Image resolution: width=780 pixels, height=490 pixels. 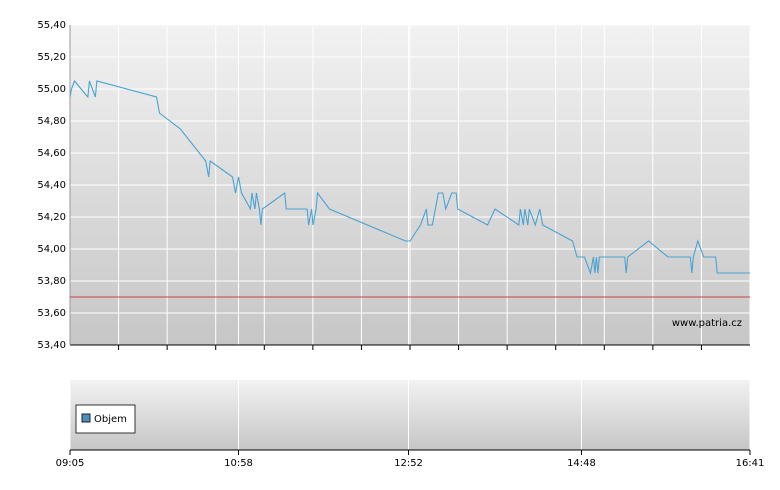 I want to click on volume-plot-area, so click(x=410, y=415).